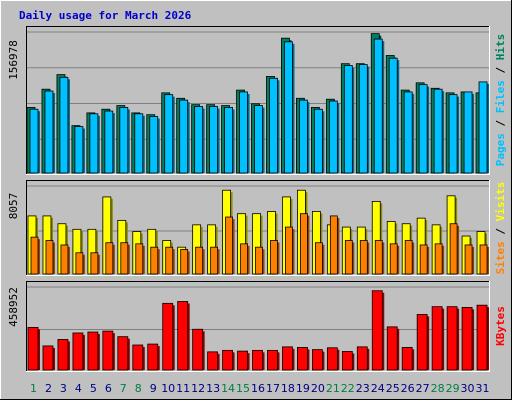 Image resolution: width=512 pixels, height=400 pixels. I want to click on legend-item-0: Pages, so click(500, 149).